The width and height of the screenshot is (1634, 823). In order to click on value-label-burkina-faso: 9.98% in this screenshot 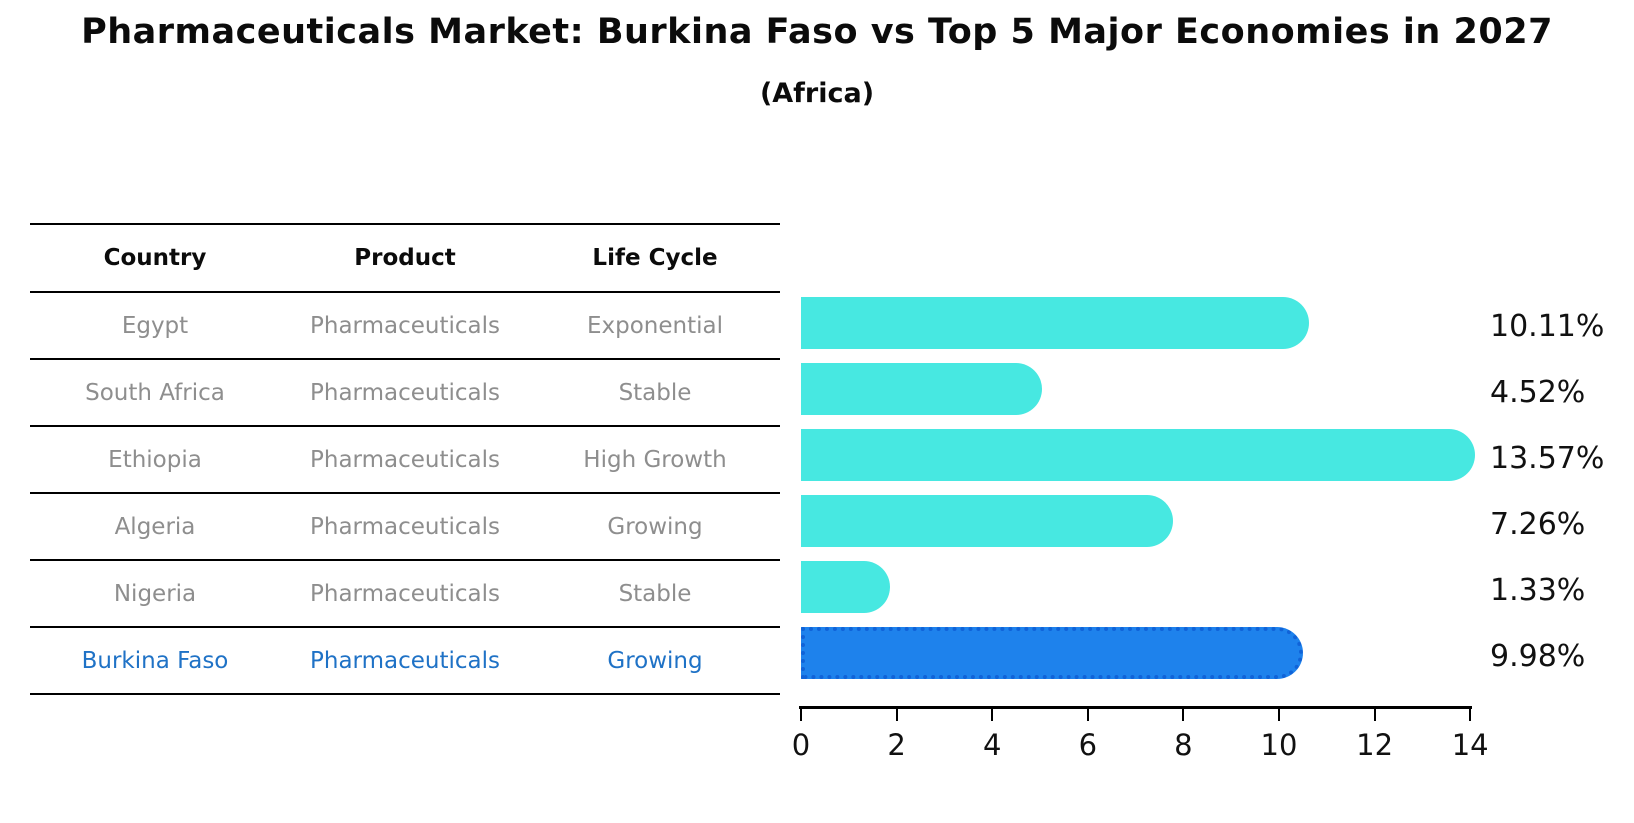, I will do `click(1538, 656)`.